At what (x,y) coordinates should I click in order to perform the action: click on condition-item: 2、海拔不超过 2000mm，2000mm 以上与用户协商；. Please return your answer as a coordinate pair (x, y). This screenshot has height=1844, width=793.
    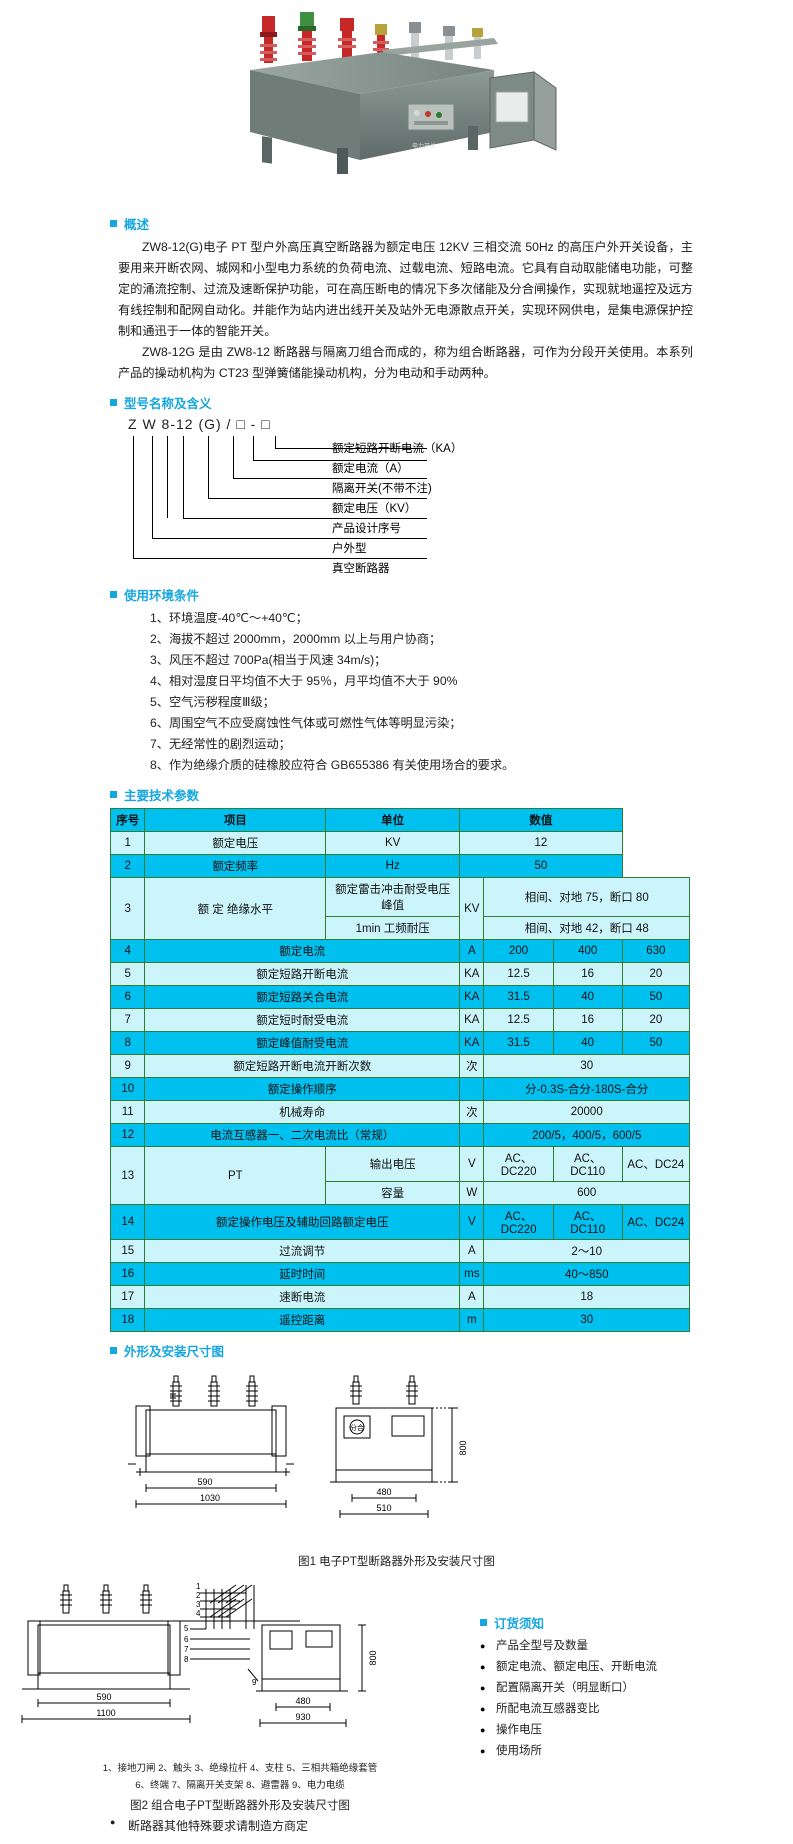
    Looking at the image, I should click on (296, 639).